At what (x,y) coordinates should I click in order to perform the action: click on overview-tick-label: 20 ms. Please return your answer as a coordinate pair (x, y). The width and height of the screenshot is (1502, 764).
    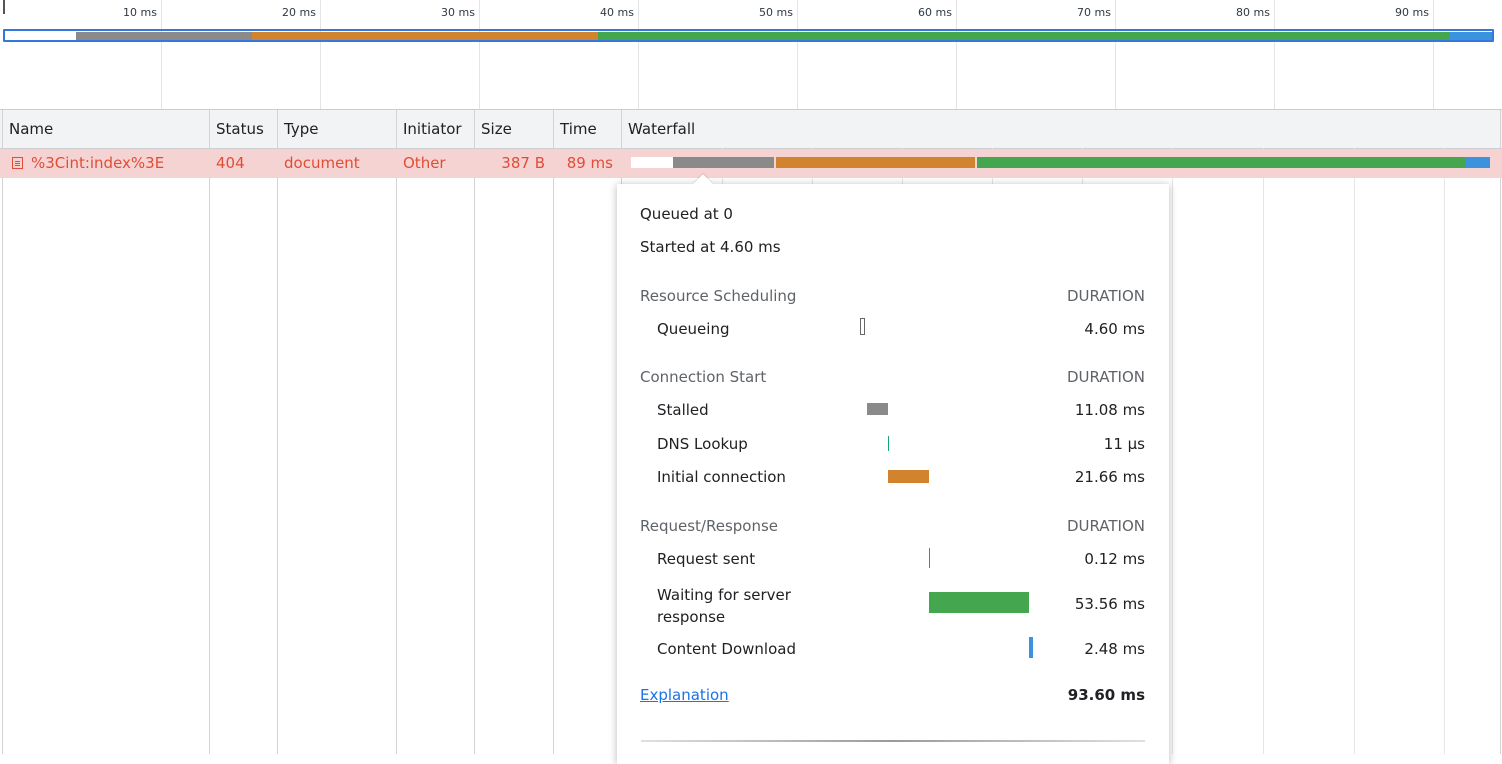
    Looking at the image, I should click on (299, 12).